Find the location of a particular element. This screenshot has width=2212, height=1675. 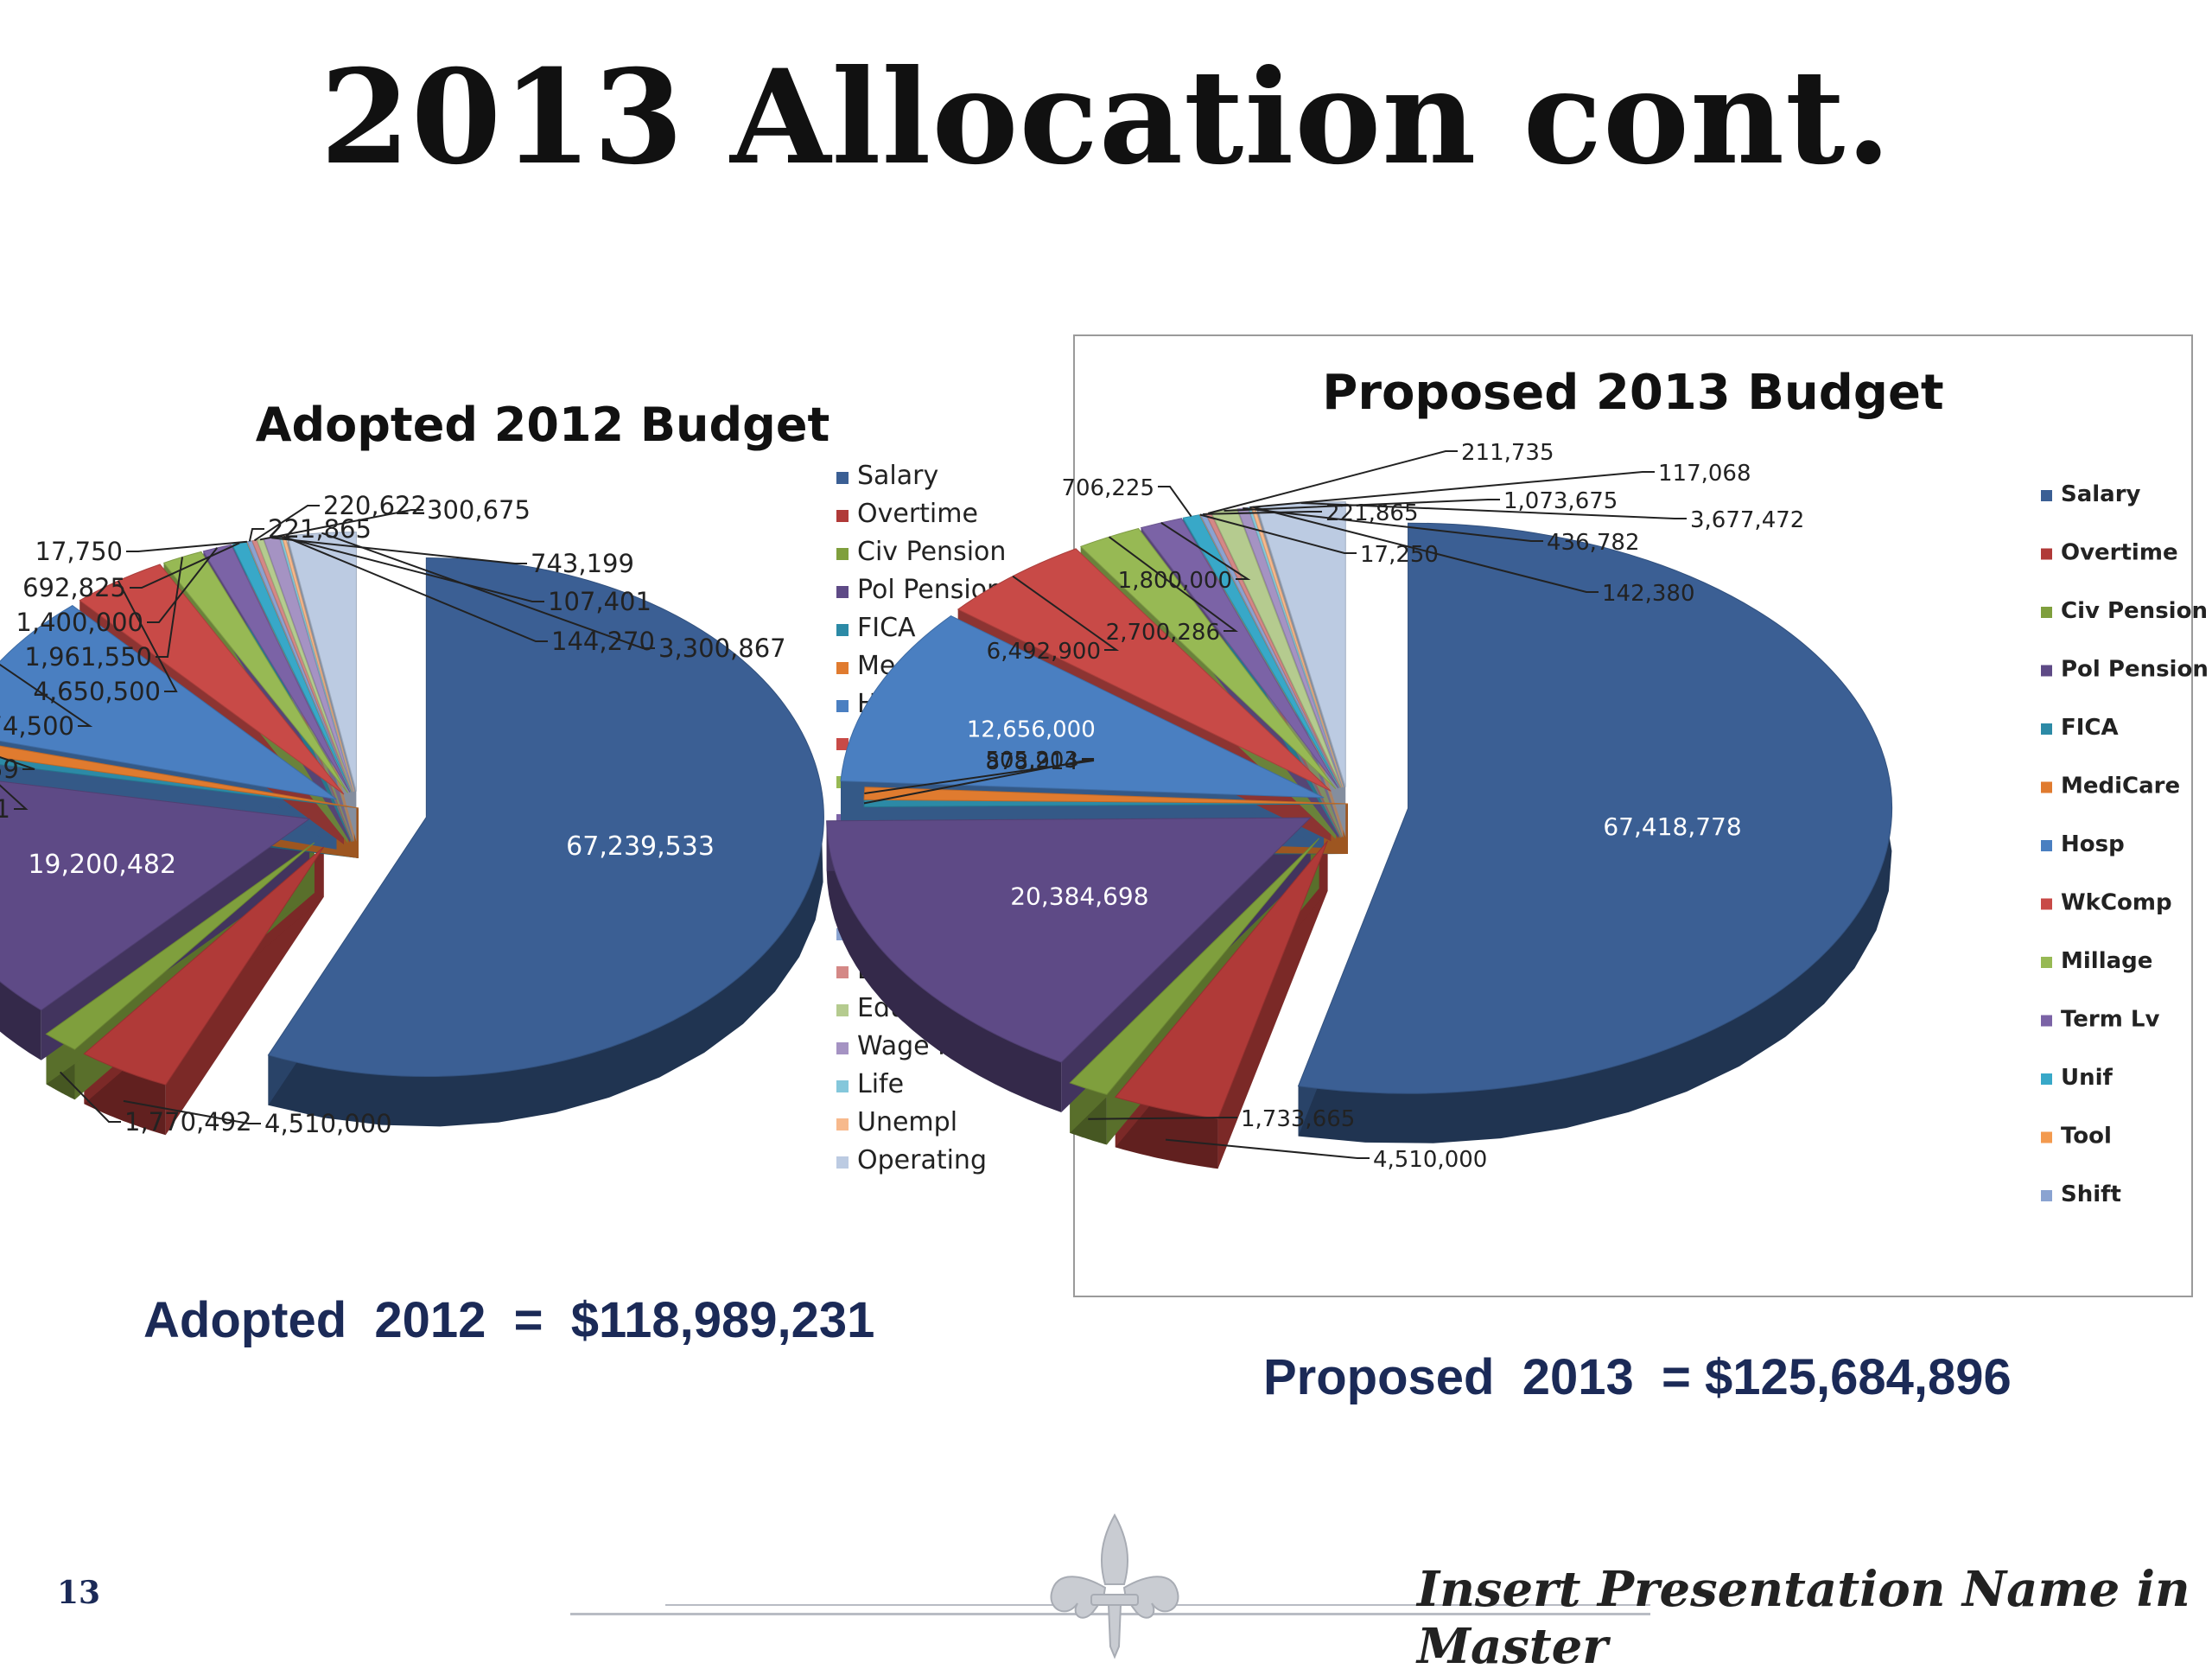

chart-title: Adopted 2012 Budget is located at coordinates (543, 425).